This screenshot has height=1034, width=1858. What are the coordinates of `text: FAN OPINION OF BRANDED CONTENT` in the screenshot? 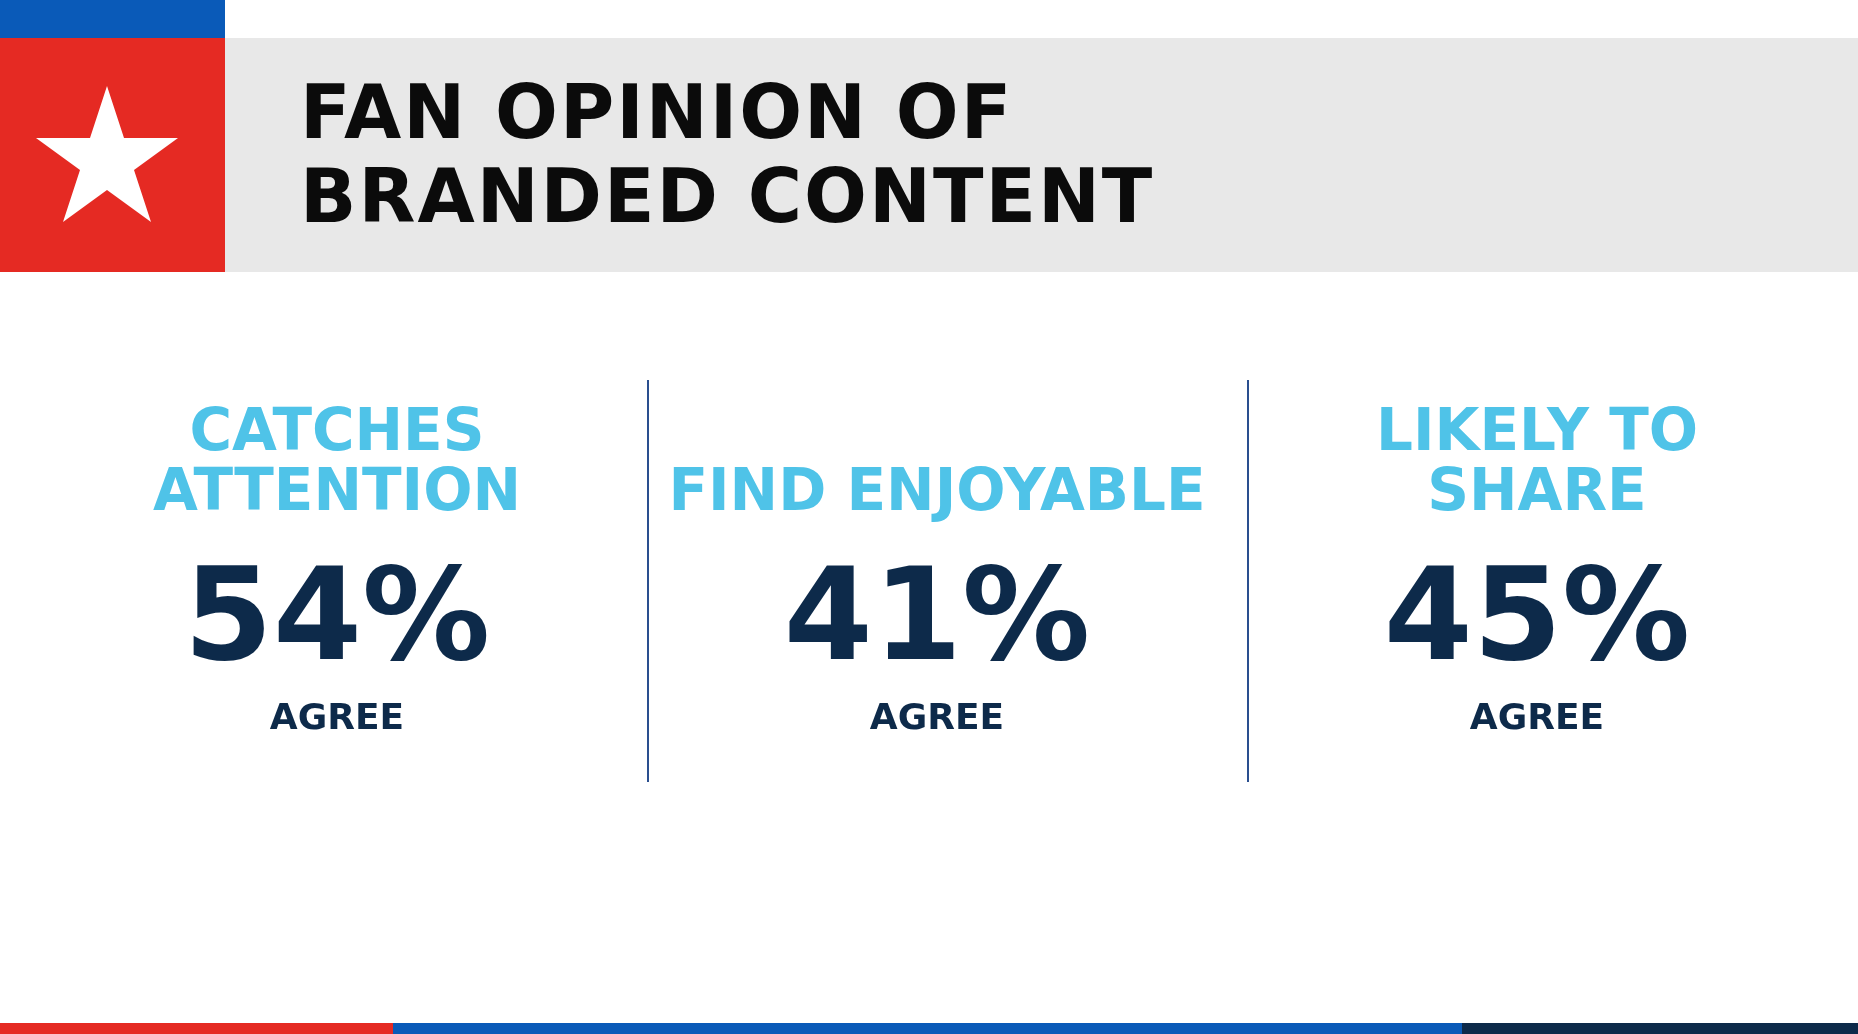 It's located at (728, 154).